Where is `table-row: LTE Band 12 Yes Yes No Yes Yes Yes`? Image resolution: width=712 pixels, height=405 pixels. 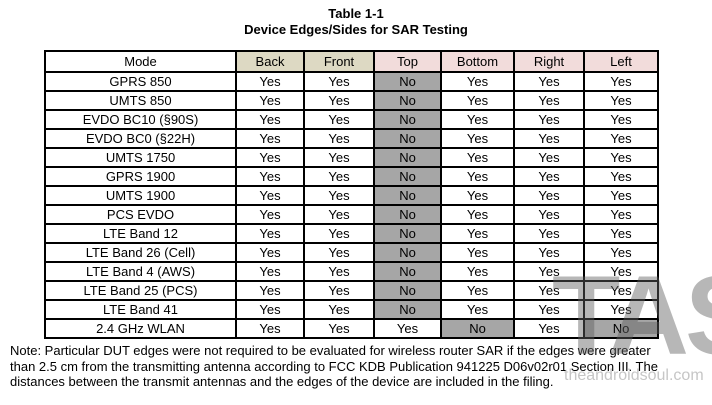
table-row: LTE Band 12 Yes Yes No Yes Yes Yes is located at coordinates (351, 233).